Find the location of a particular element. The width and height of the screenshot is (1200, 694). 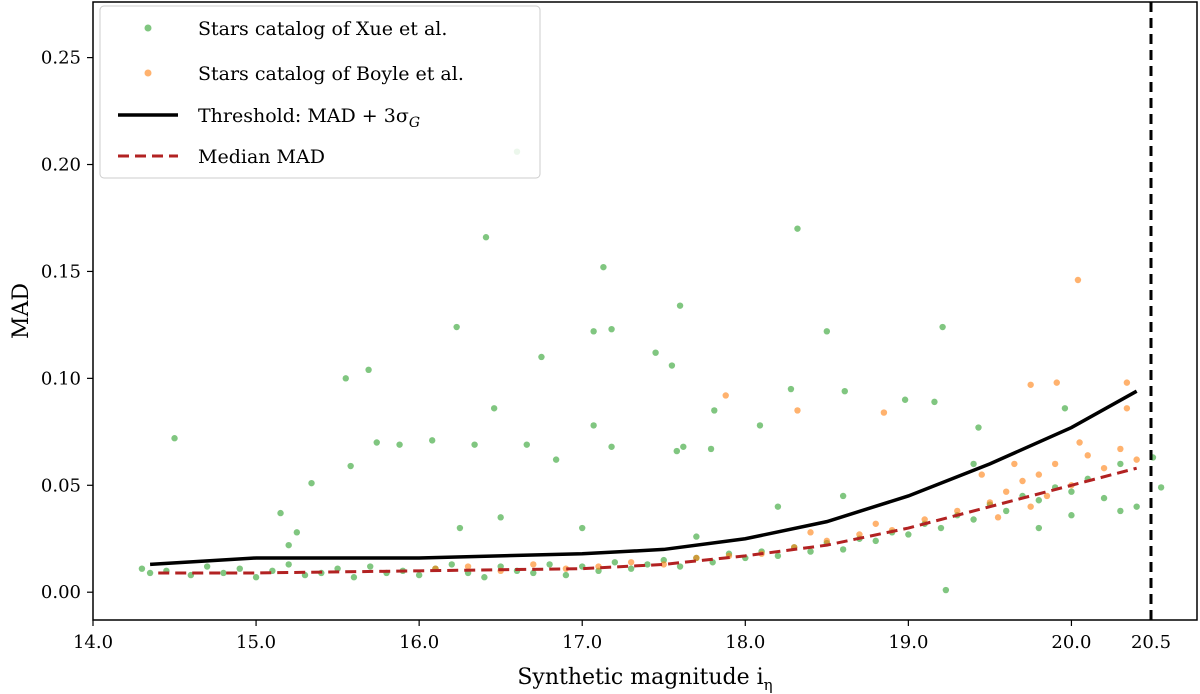

y-tick-label: 0.25 is located at coordinates (61, 58).